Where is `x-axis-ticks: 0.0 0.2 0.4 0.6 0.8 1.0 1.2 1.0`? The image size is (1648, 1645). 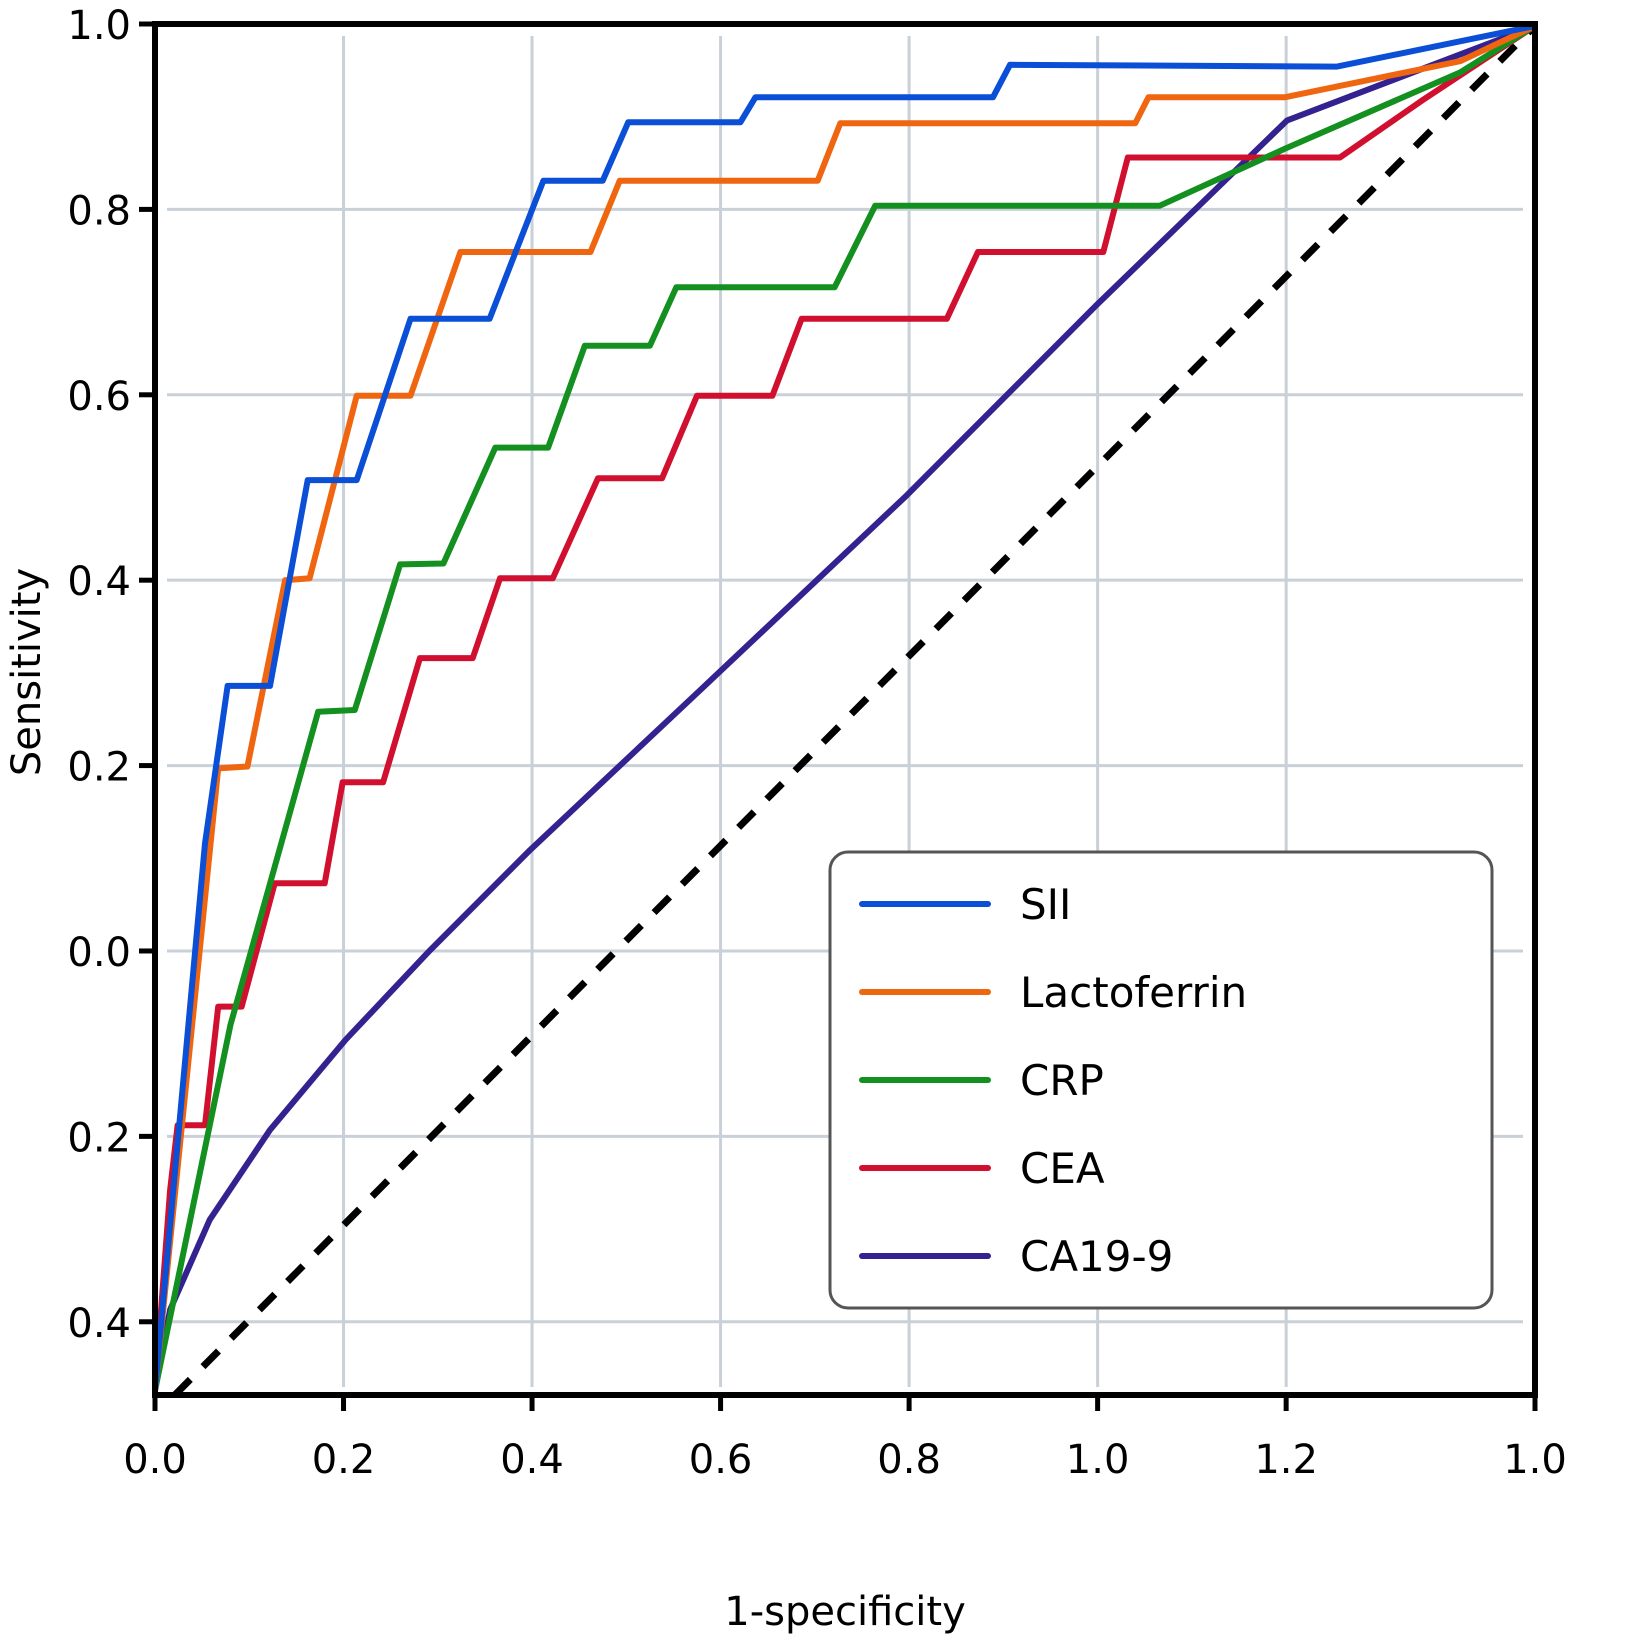
x-axis-ticks: 0.0 0.2 0.4 0.6 0.8 1.0 1.2 1.0 is located at coordinates (845, 1439).